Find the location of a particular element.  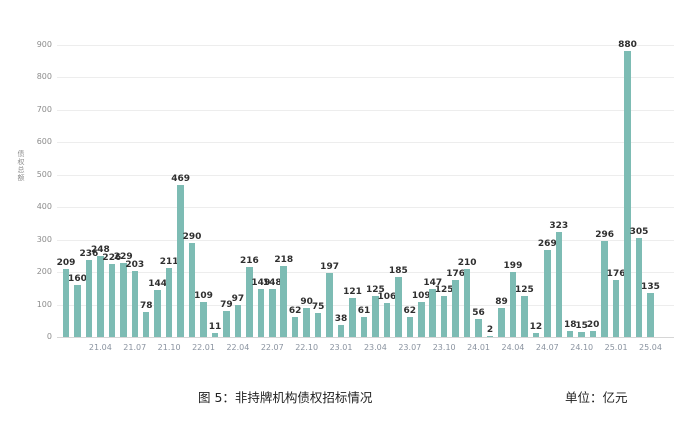

bar-21.10 is located at coordinates (169, 302).